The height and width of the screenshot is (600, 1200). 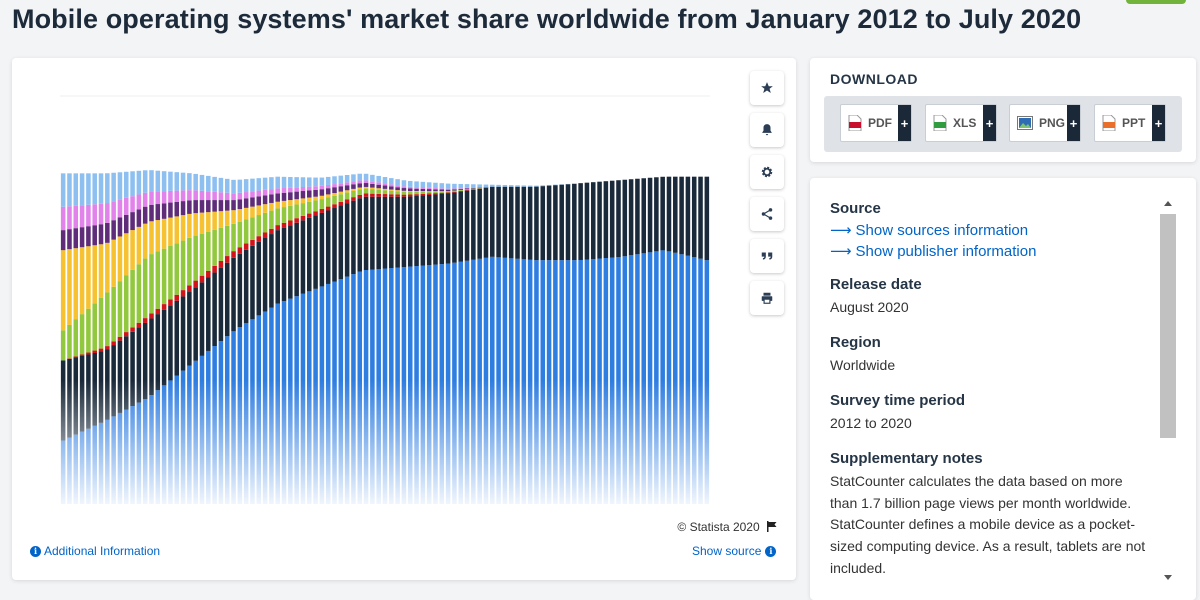 What do you see at coordinates (767, 214) in the screenshot?
I see `share-button` at bounding box center [767, 214].